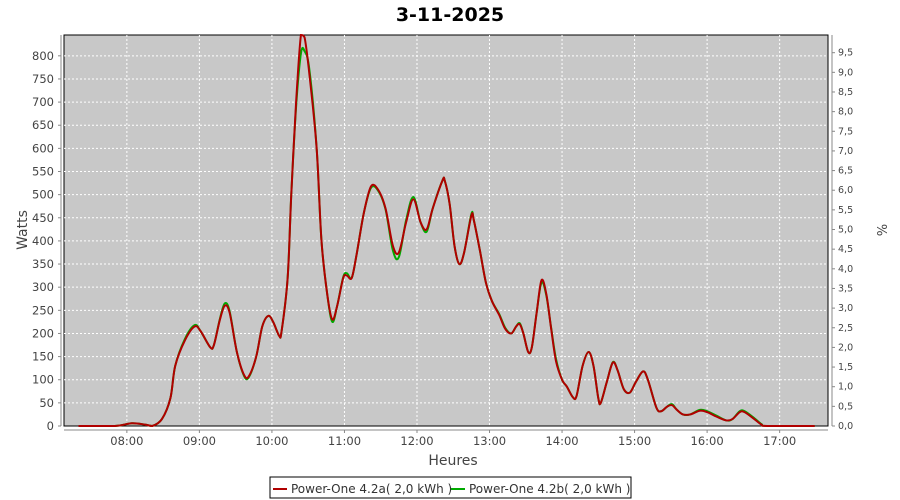 The width and height of the screenshot is (900, 500). What do you see at coordinates (126, 441) in the screenshot?
I see `x-tick-label: 08:00` at bounding box center [126, 441].